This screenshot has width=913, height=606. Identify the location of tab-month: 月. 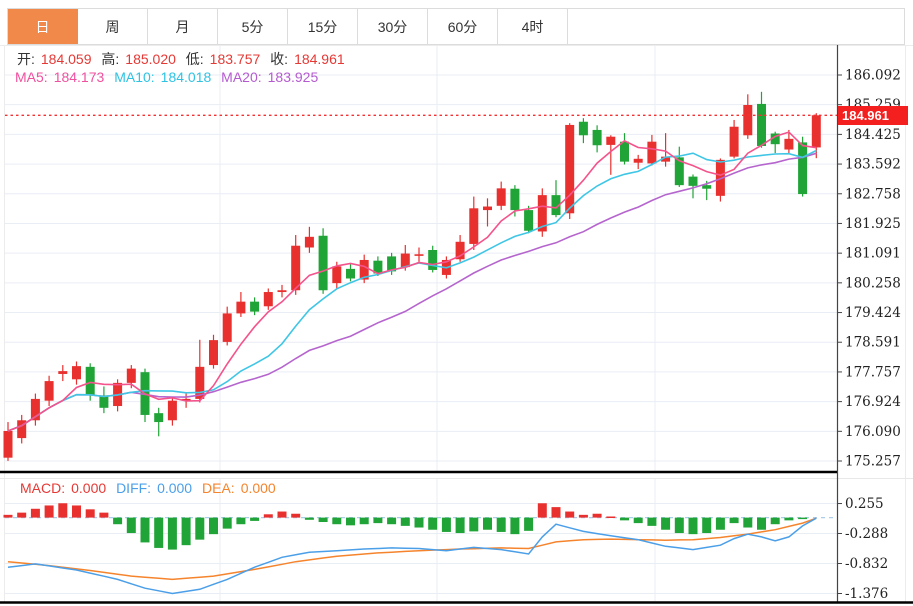
(183, 26).